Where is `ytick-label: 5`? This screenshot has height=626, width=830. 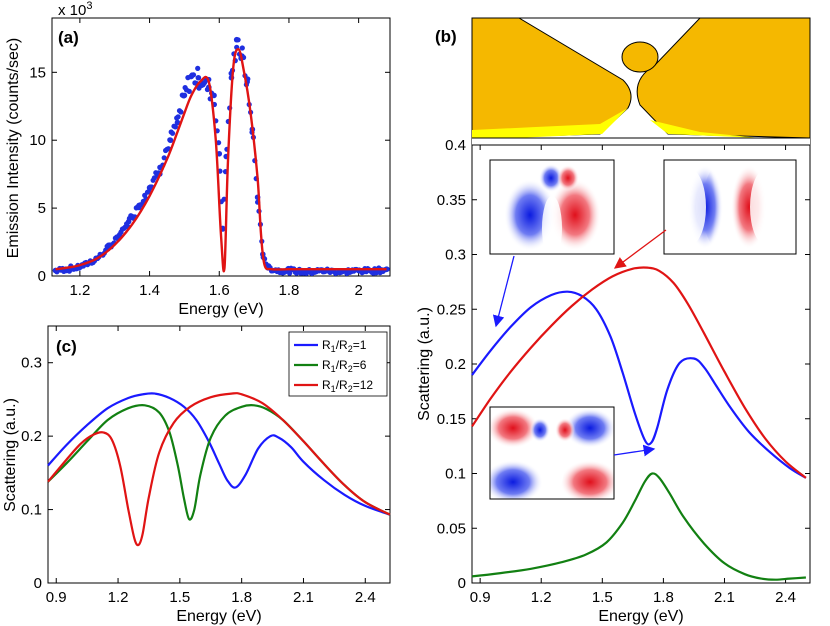 ytick-label: 5 is located at coordinates (42, 208).